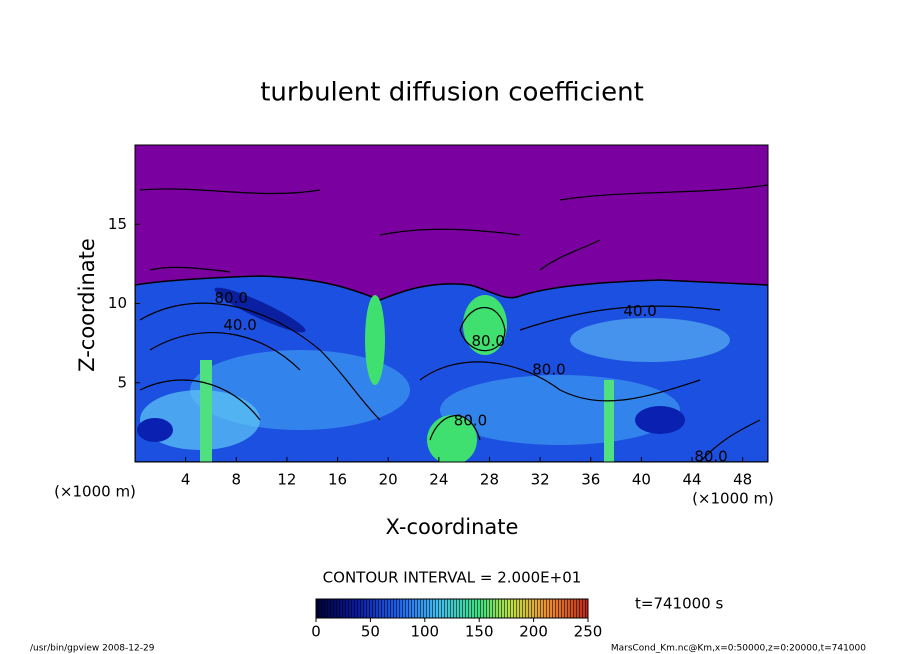 The height and width of the screenshot is (654, 904). I want to click on x-tick-label: 12, so click(286, 480).